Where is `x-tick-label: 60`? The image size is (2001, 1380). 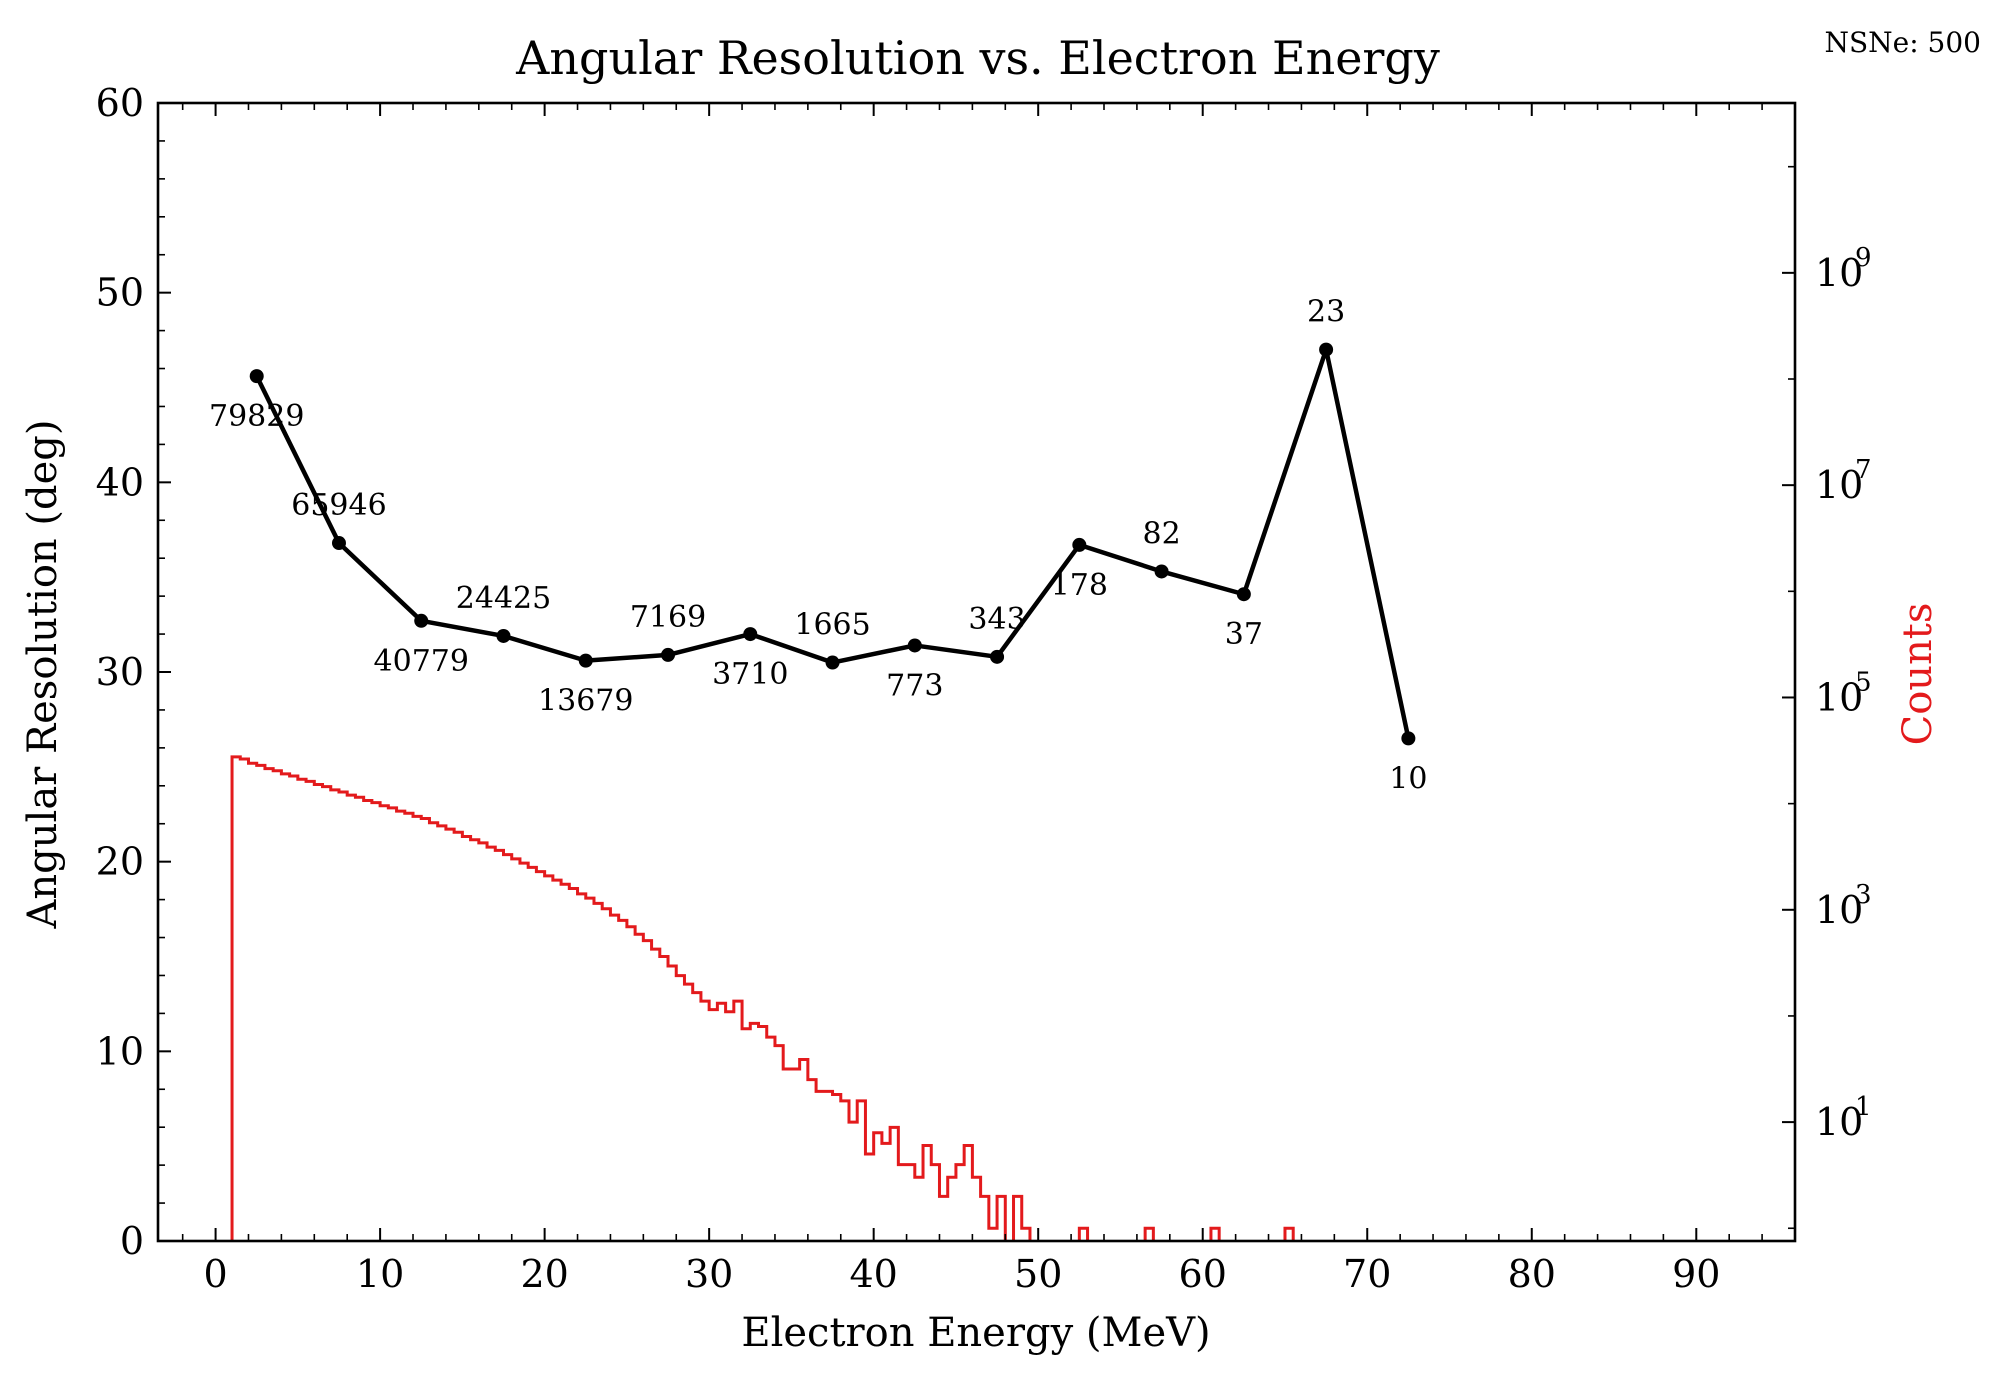 x-tick-label: 60 is located at coordinates (1203, 1274).